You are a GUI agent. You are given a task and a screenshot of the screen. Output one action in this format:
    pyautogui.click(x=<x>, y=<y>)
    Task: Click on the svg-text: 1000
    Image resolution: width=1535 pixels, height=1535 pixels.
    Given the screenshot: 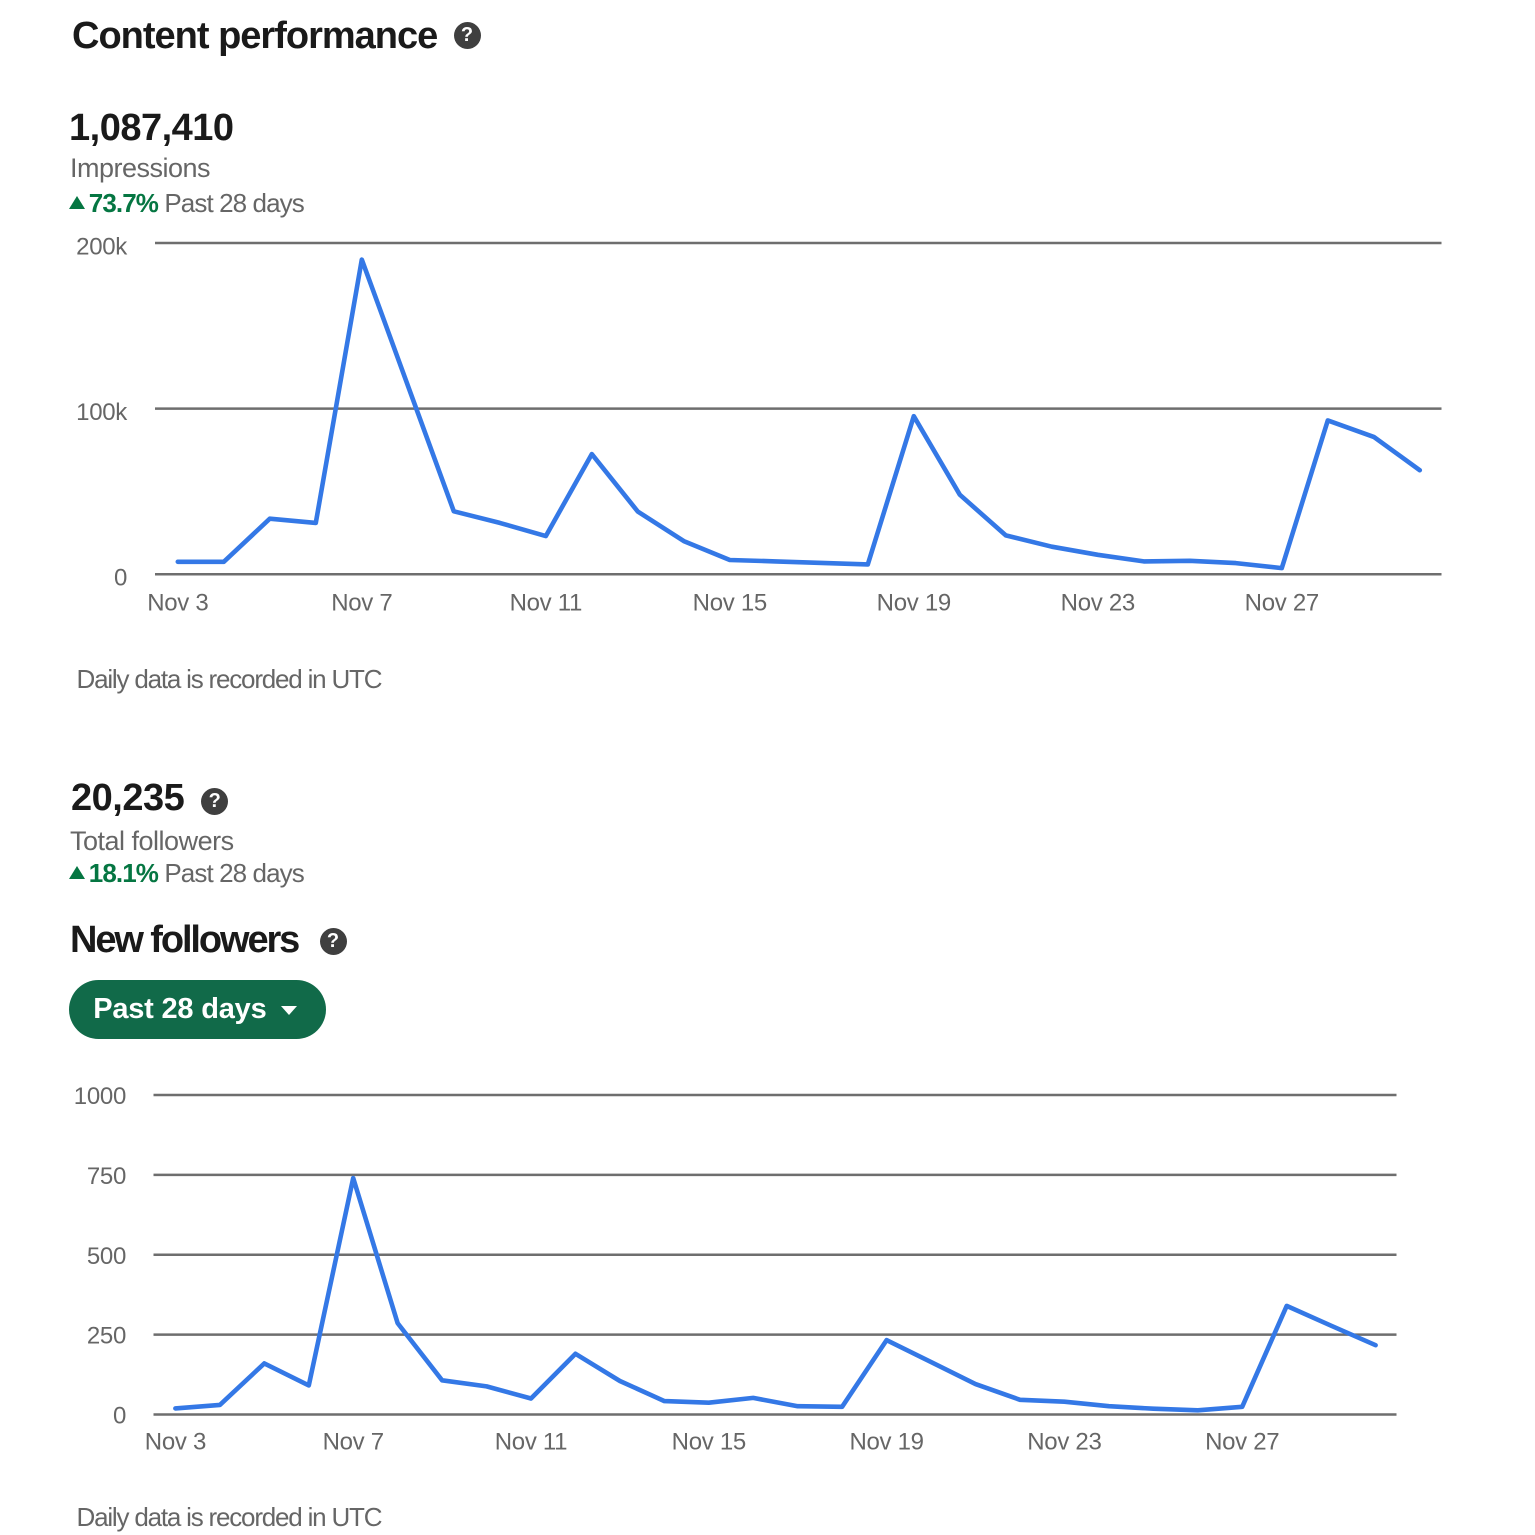 What is the action you would take?
    pyautogui.click(x=100, y=1096)
    